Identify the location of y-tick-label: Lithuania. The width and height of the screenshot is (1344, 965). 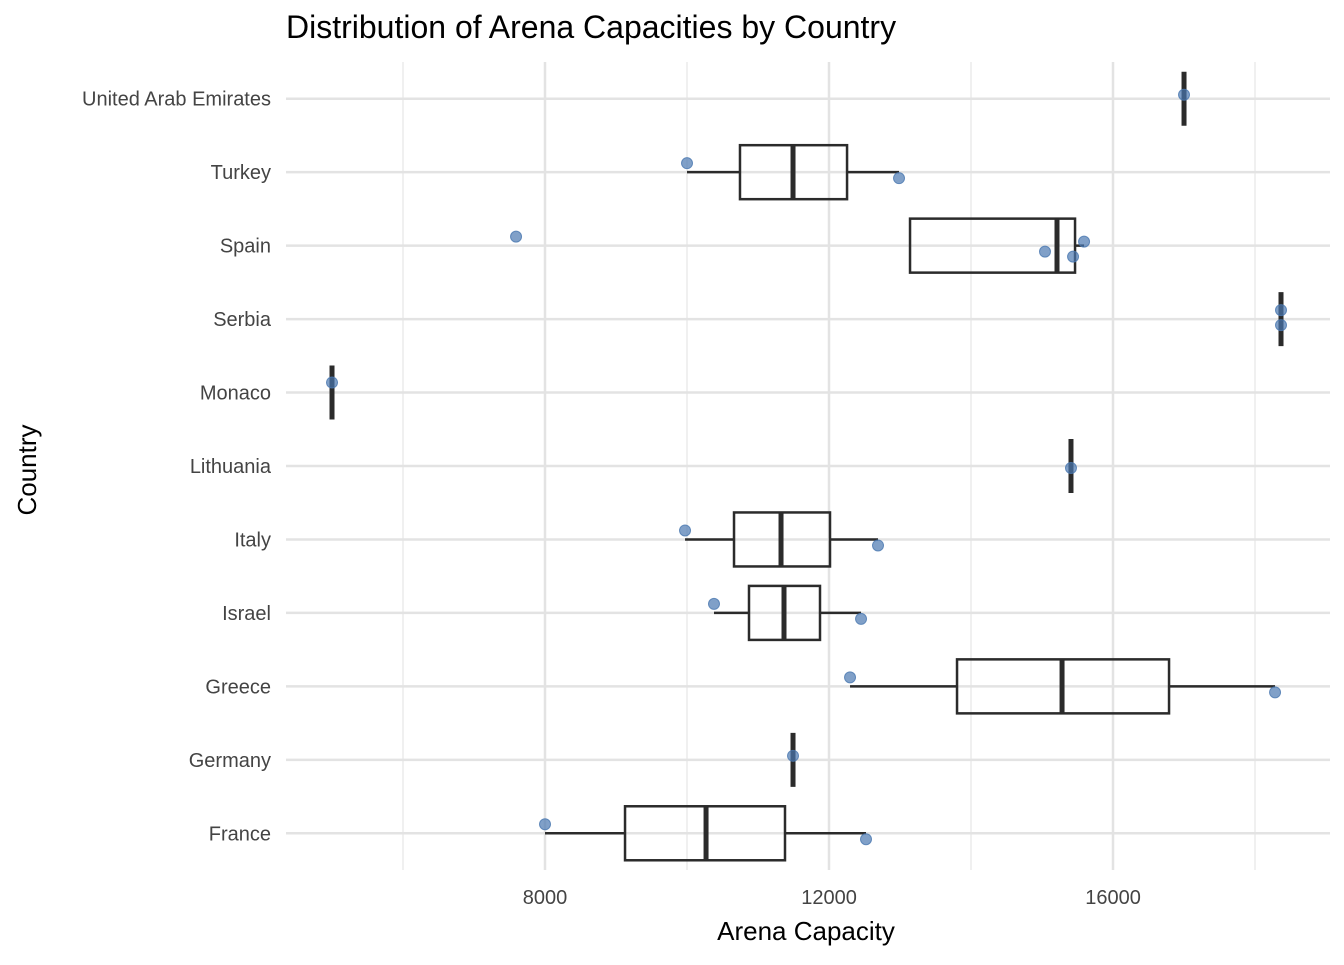
(231, 467).